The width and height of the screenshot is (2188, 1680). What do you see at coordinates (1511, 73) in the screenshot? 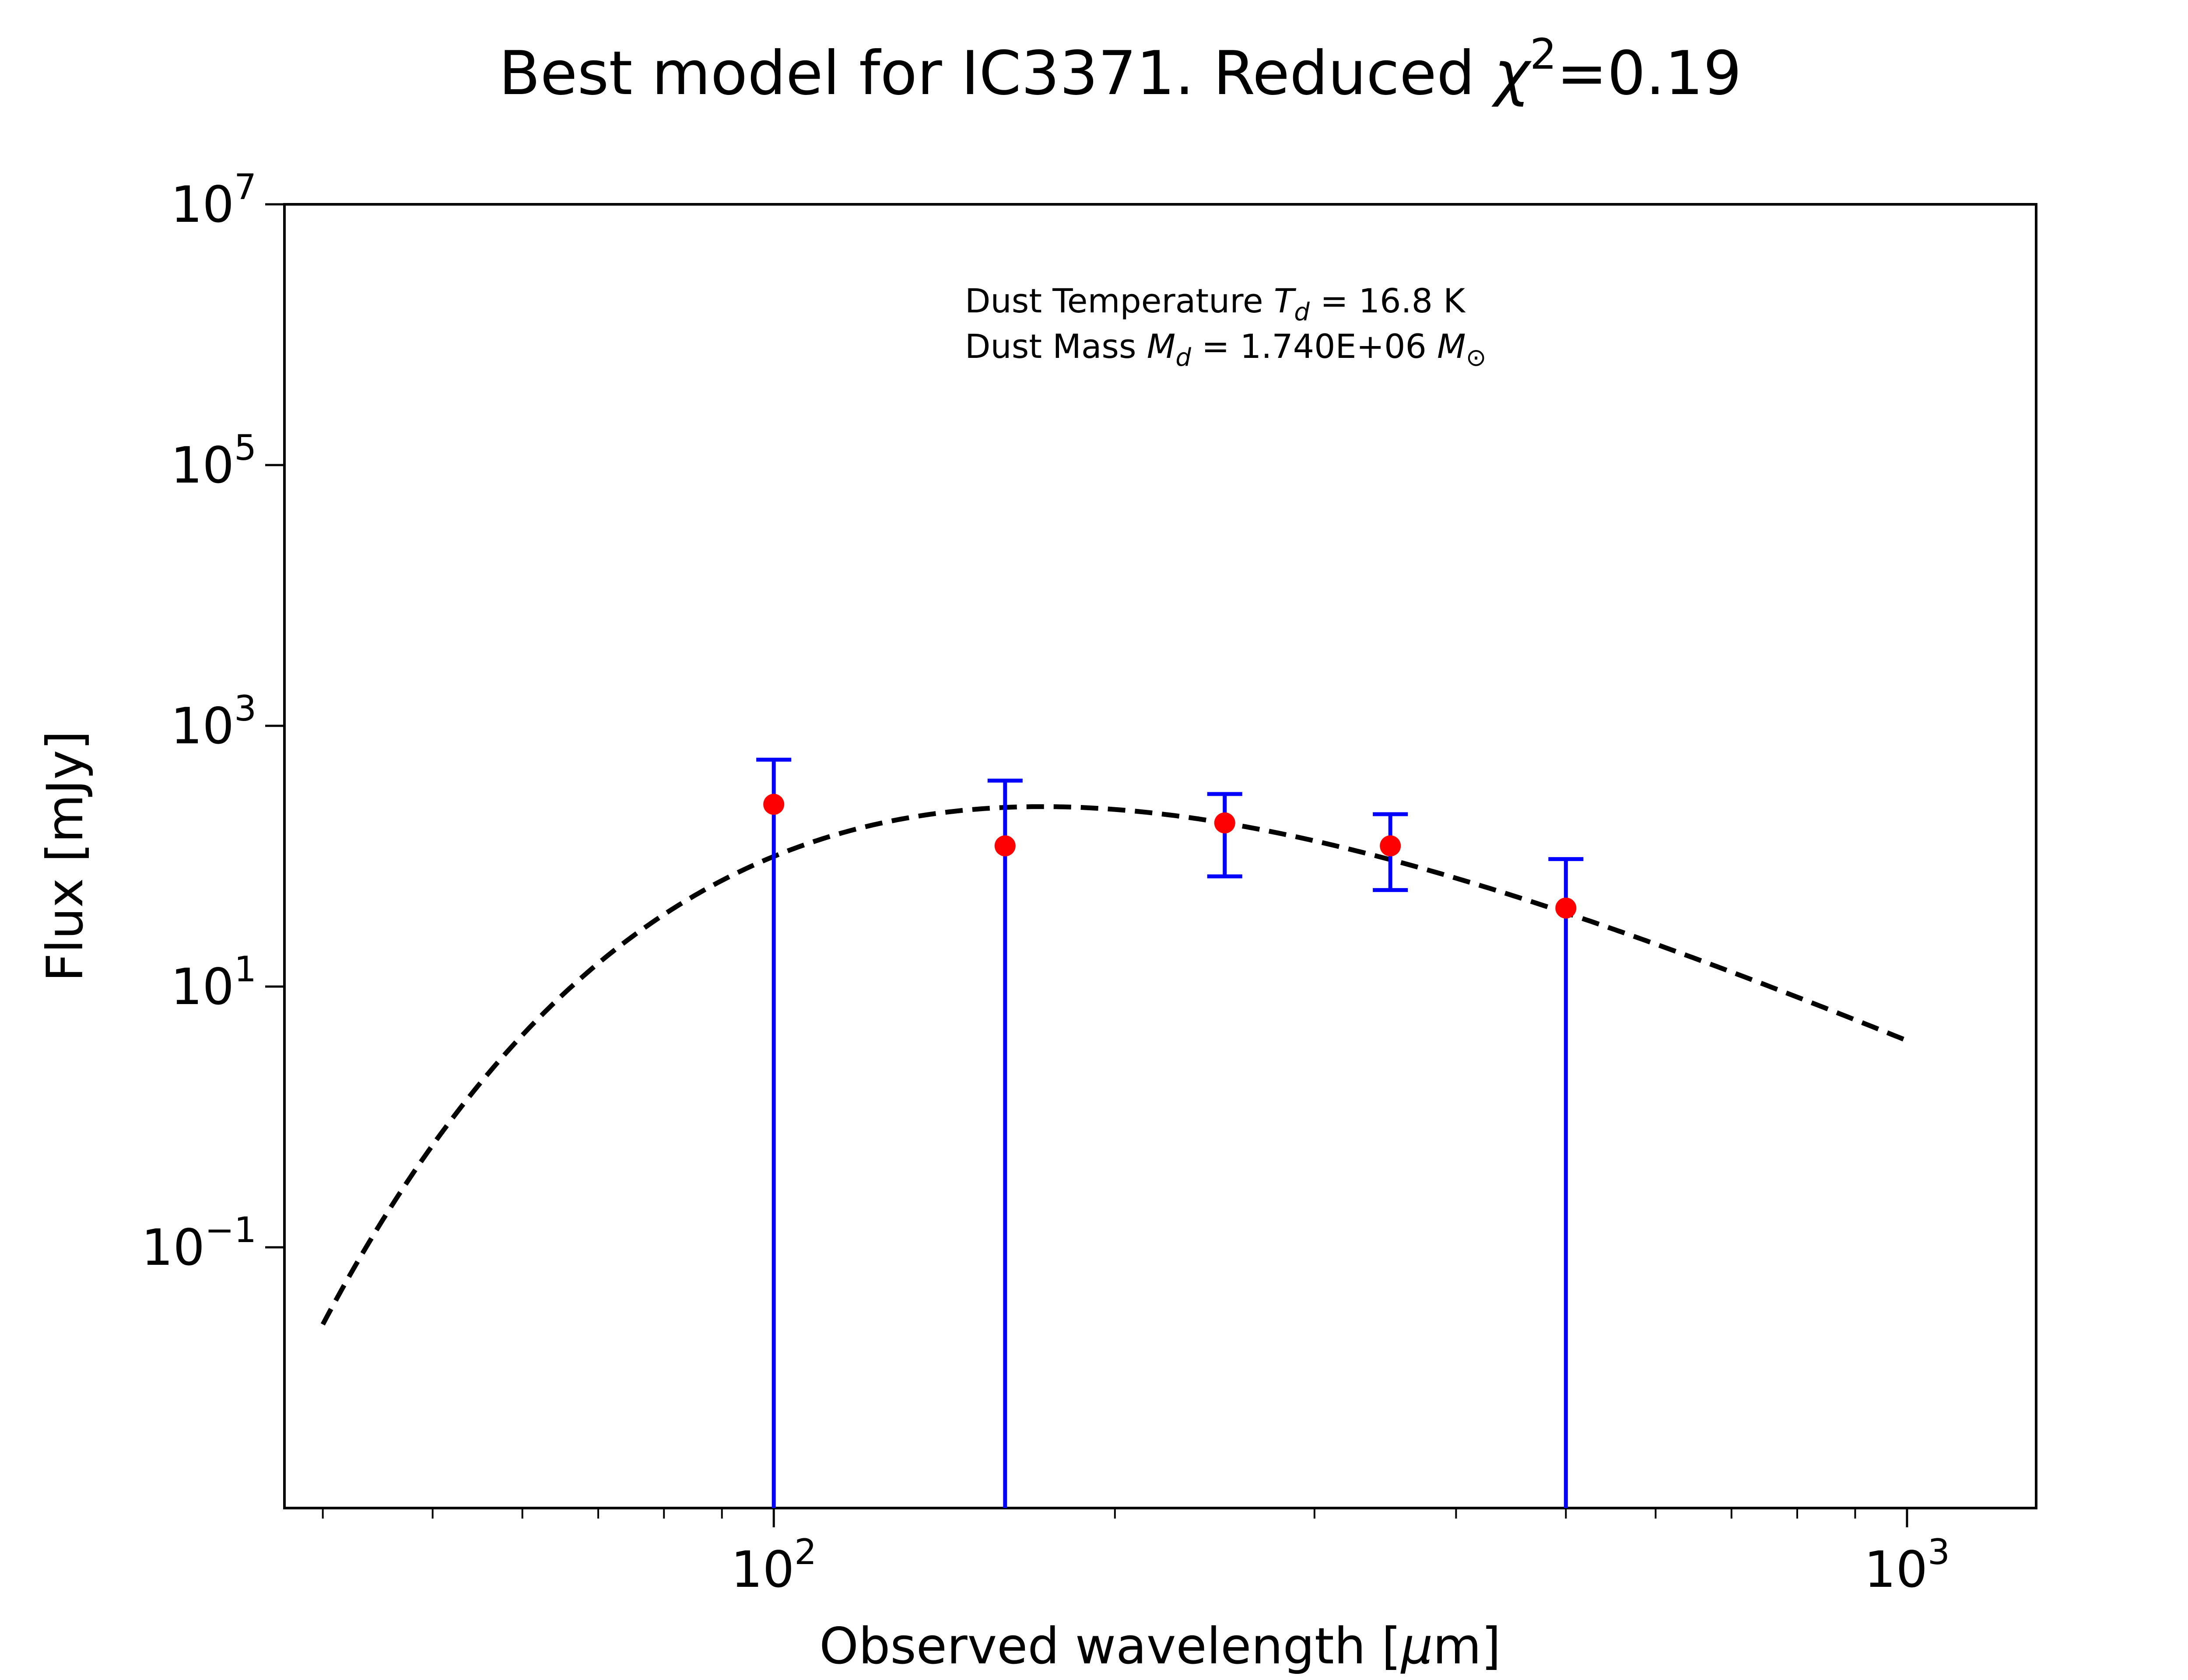
I see `title-chi: χ` at bounding box center [1511, 73].